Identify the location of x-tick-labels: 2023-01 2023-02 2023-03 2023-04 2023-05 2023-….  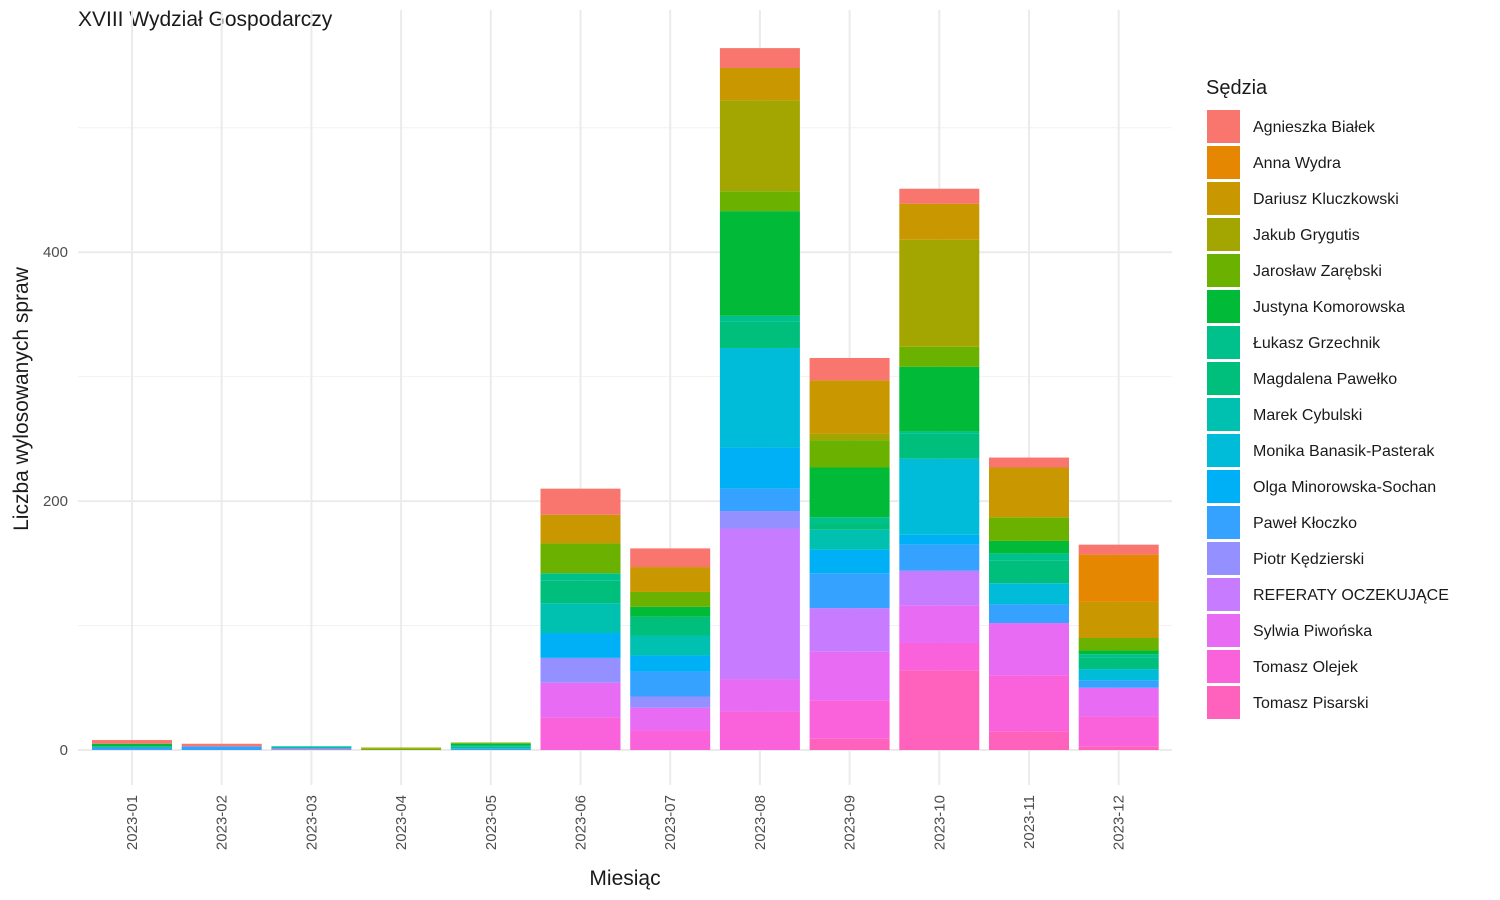
(626, 822).